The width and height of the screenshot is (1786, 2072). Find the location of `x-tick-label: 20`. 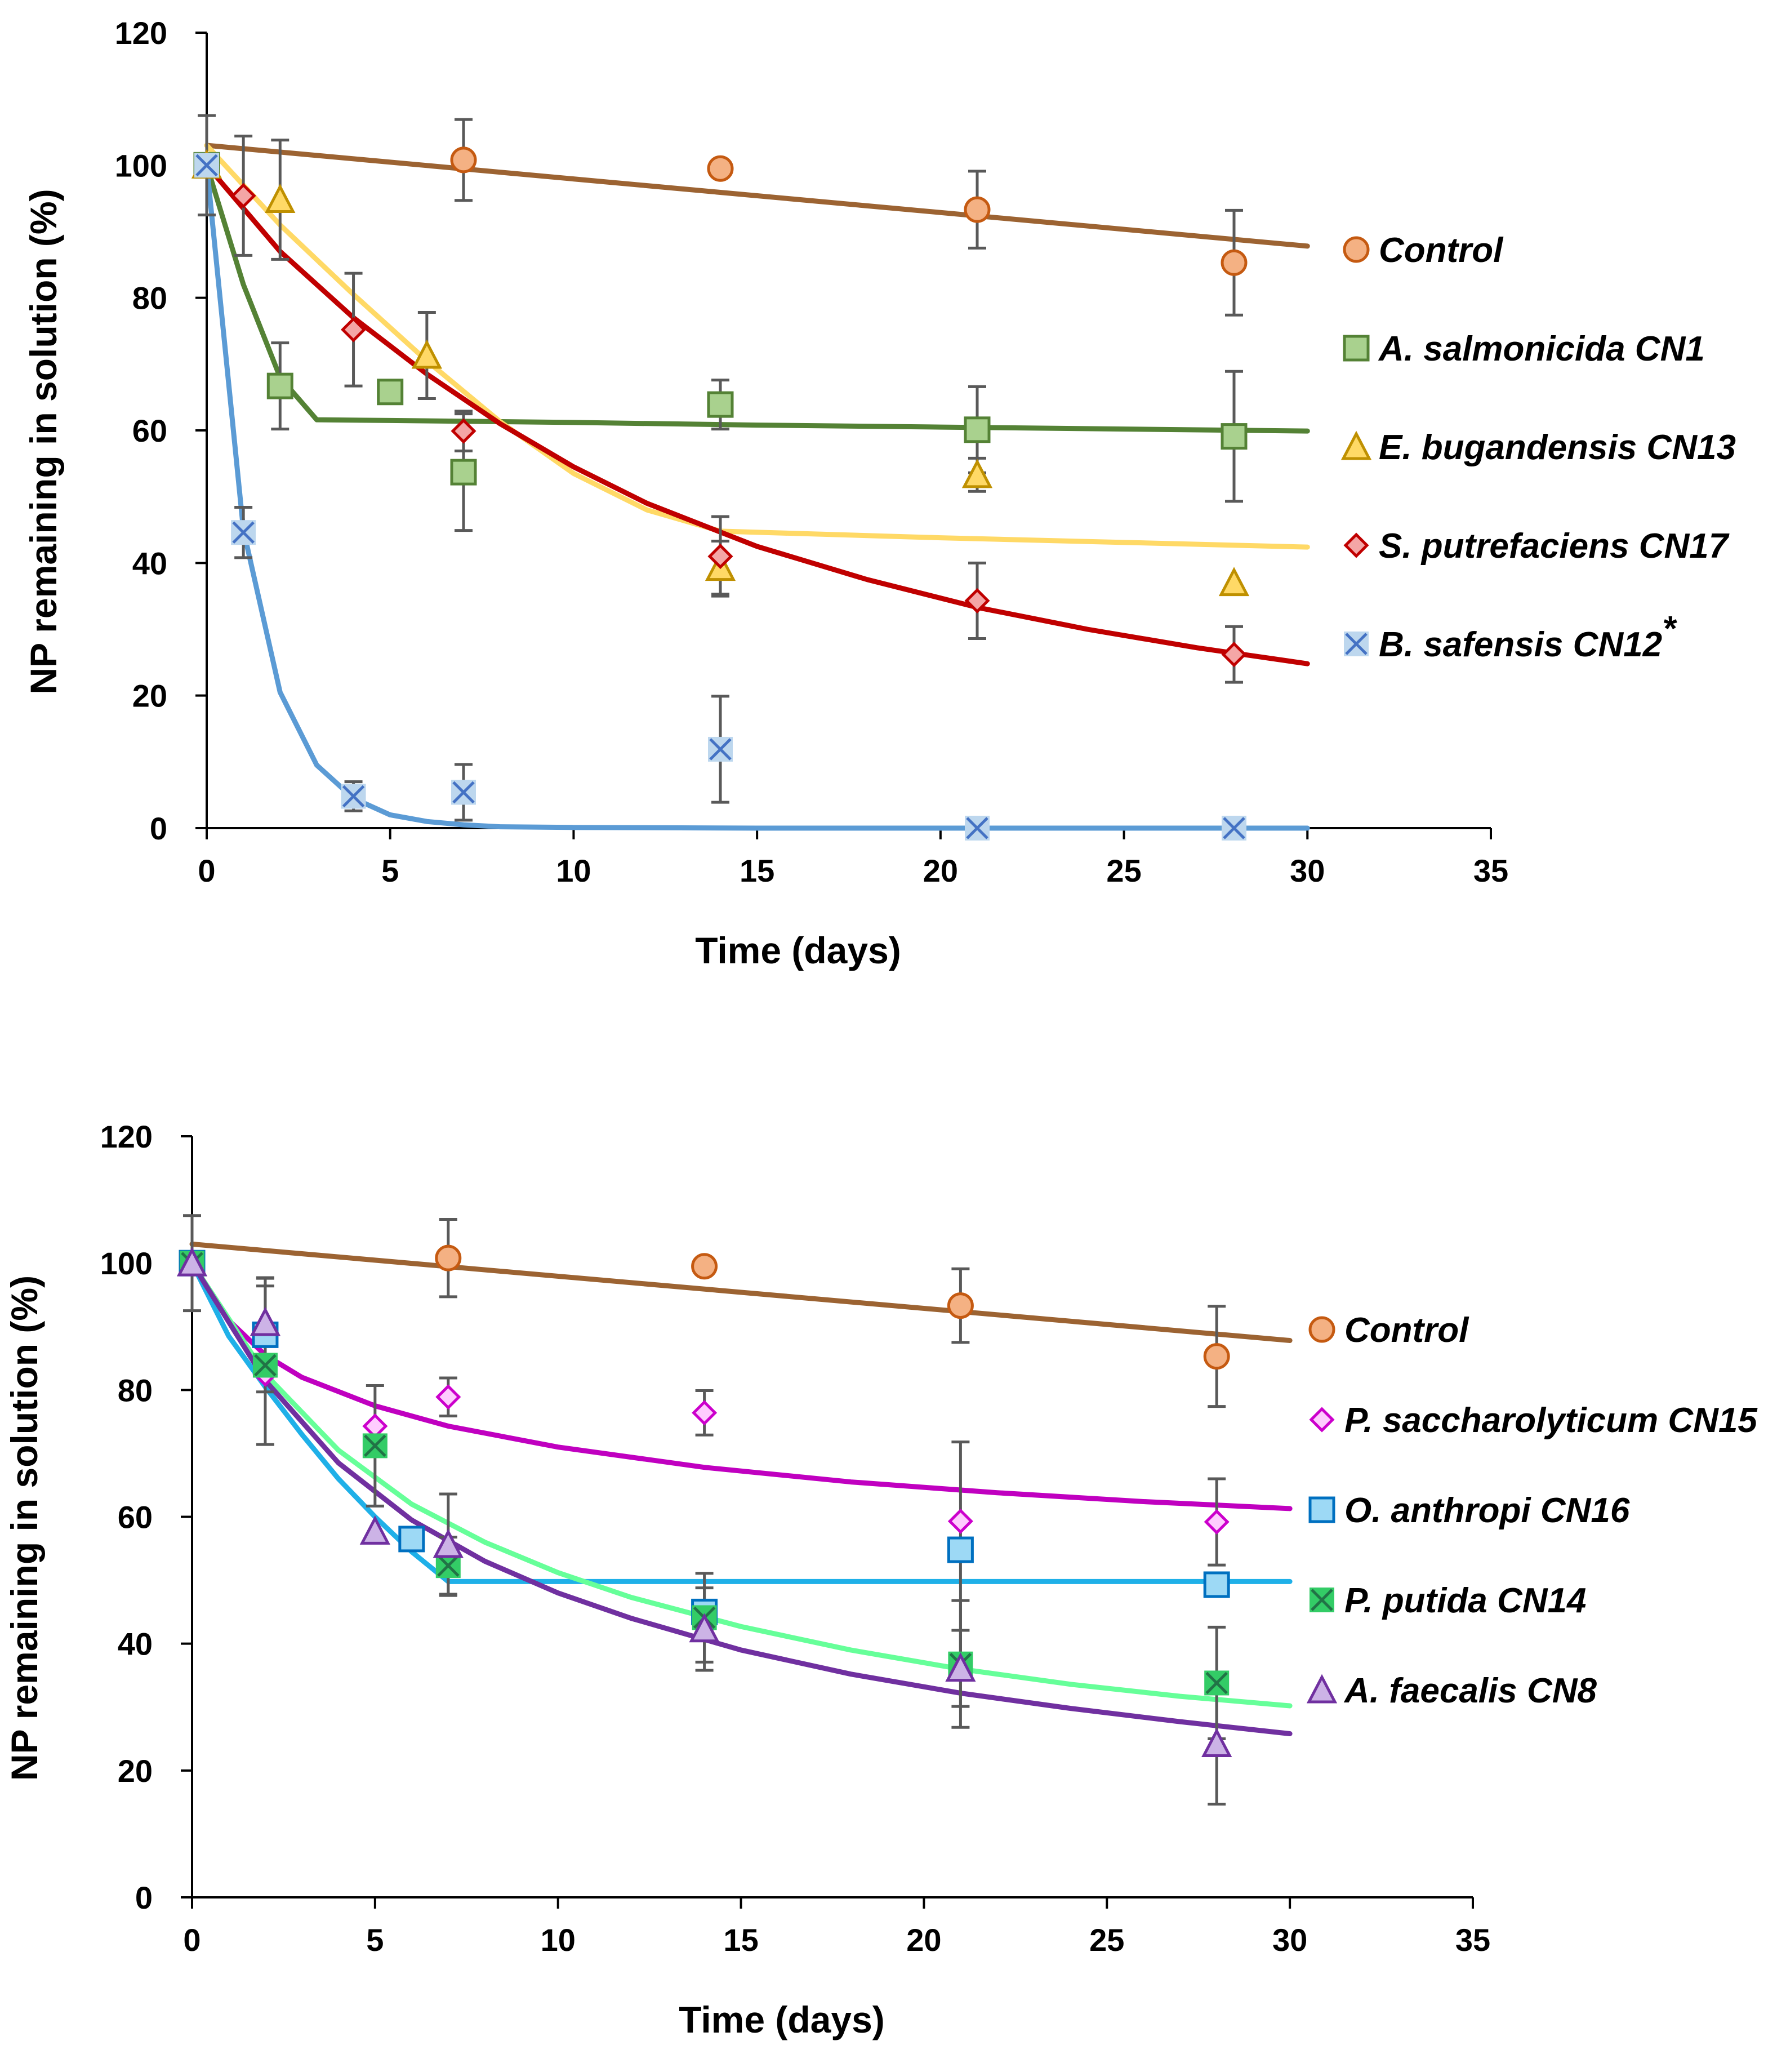

x-tick-label: 20 is located at coordinates (940, 870).